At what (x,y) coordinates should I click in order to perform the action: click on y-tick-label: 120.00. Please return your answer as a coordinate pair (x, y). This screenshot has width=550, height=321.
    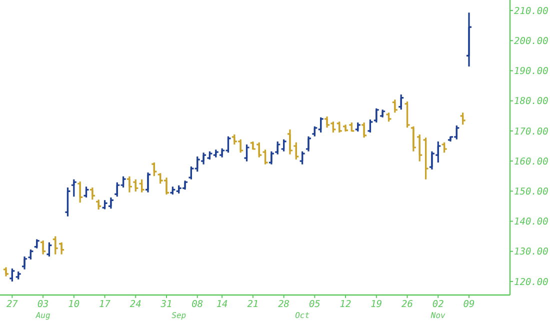
    Looking at the image, I should click on (531, 282).